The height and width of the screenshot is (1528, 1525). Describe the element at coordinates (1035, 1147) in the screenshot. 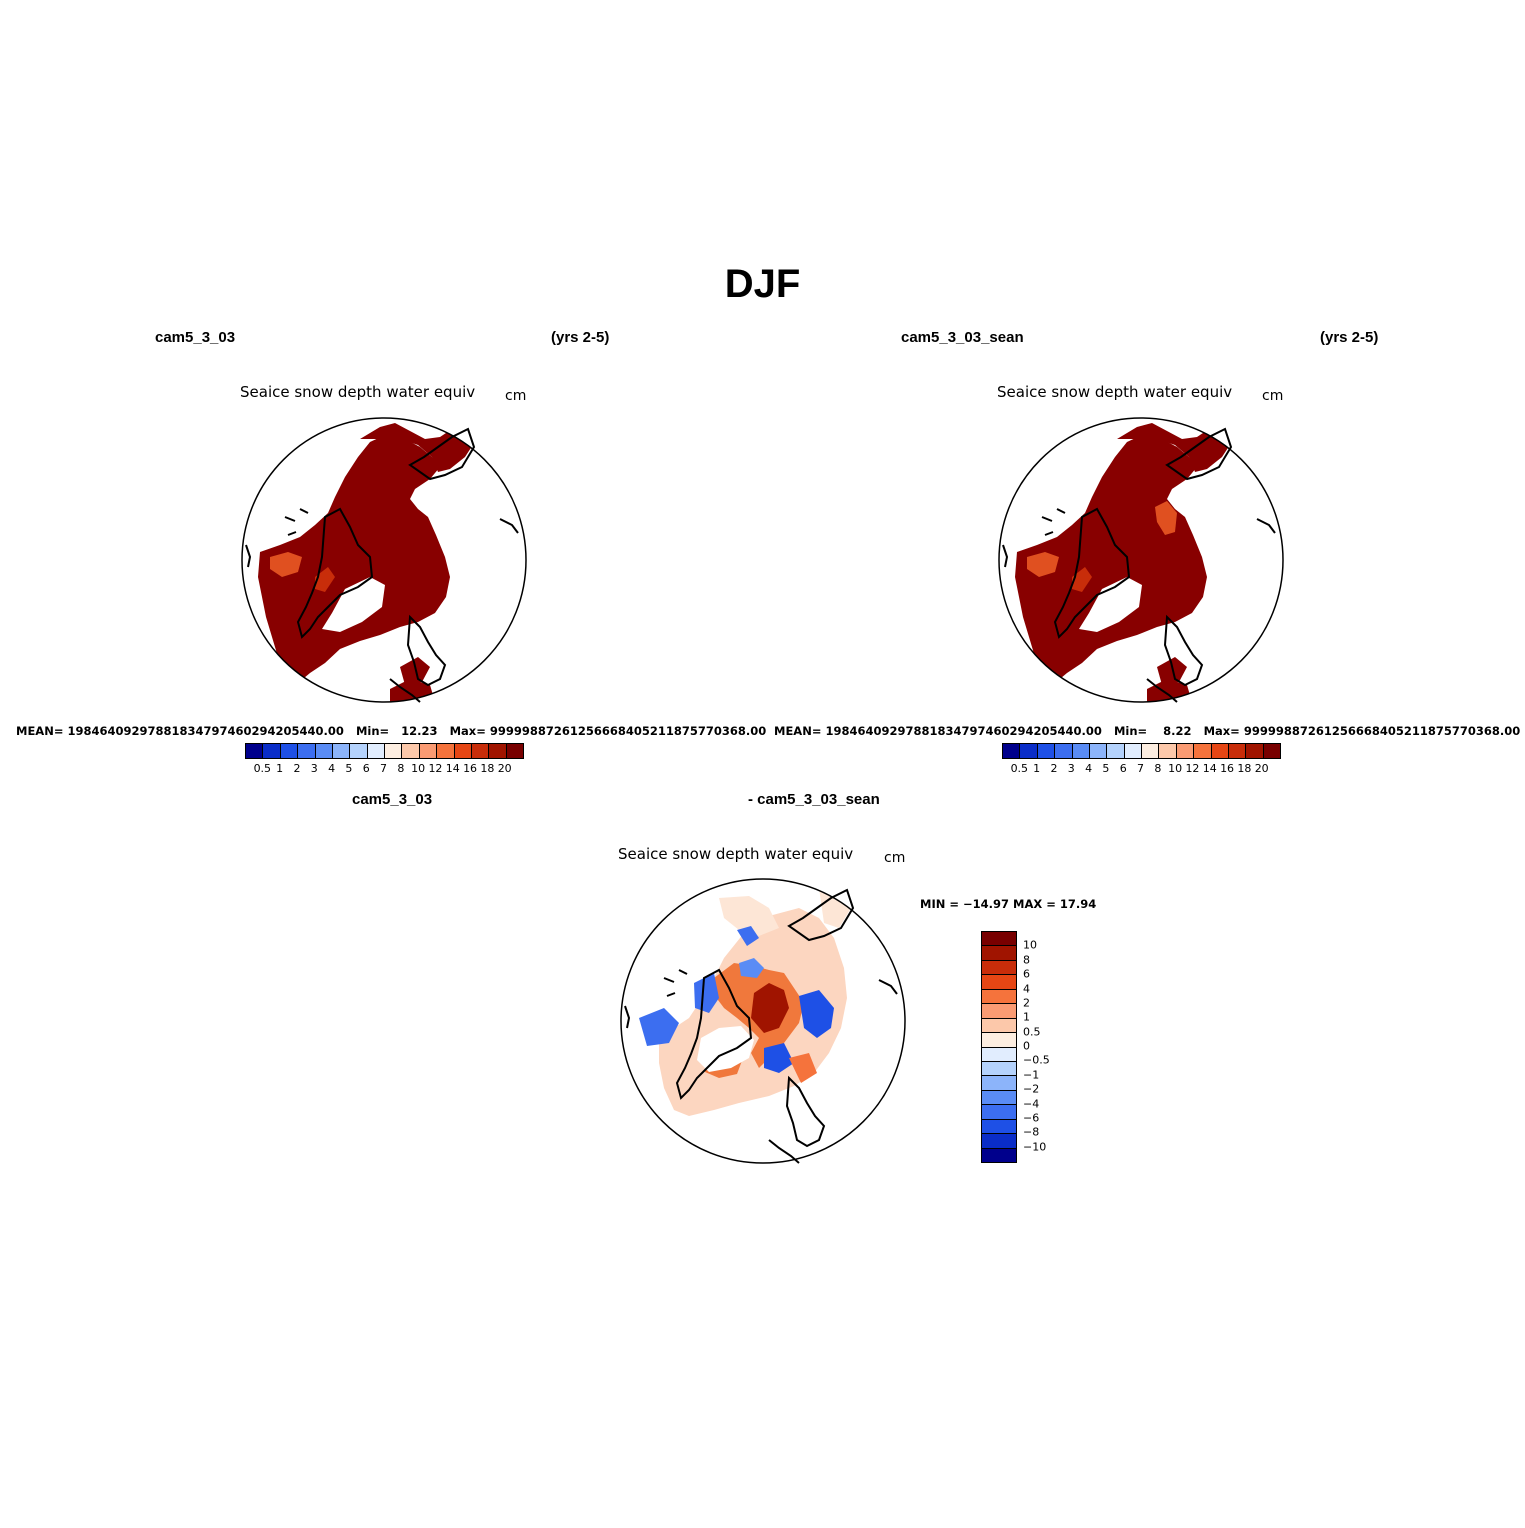

I see `diff-colorbar-tick-label: −10` at that location.